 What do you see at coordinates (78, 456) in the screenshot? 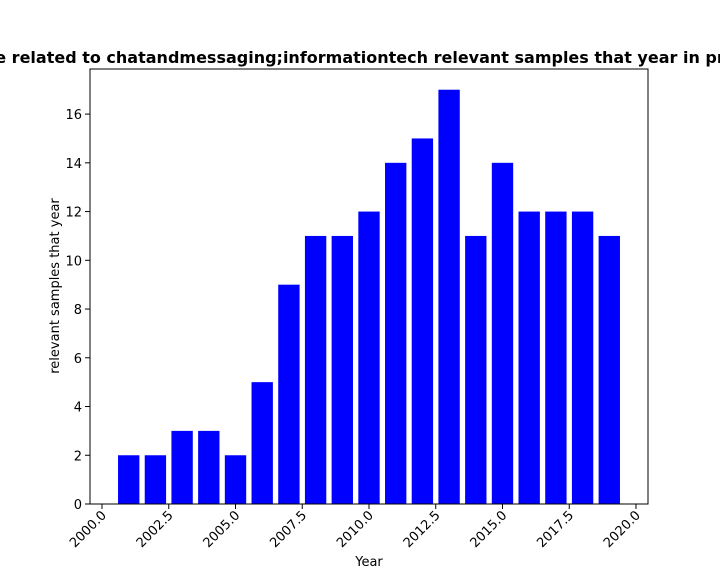
I see `y-tick-label: 2` at bounding box center [78, 456].